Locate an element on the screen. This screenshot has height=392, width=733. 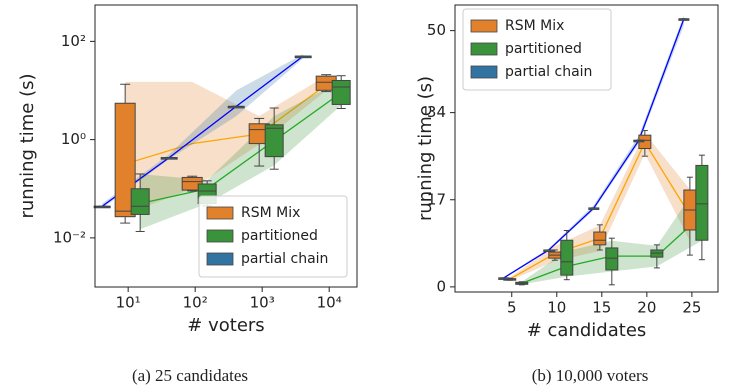
y-tick-label: 10⁰ is located at coordinates (73, 139).